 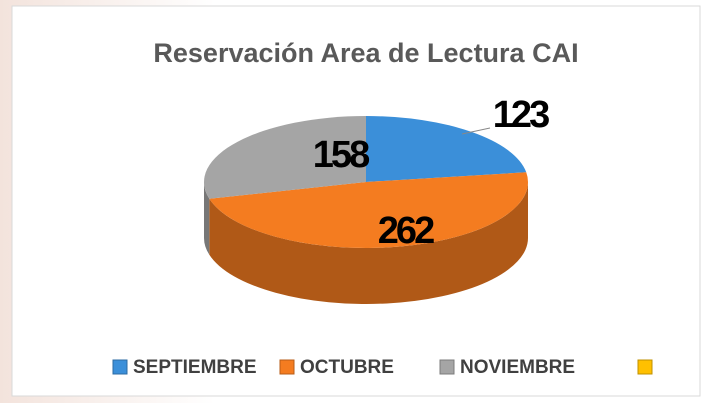 I want to click on leader-line, so click(x=476, y=131).